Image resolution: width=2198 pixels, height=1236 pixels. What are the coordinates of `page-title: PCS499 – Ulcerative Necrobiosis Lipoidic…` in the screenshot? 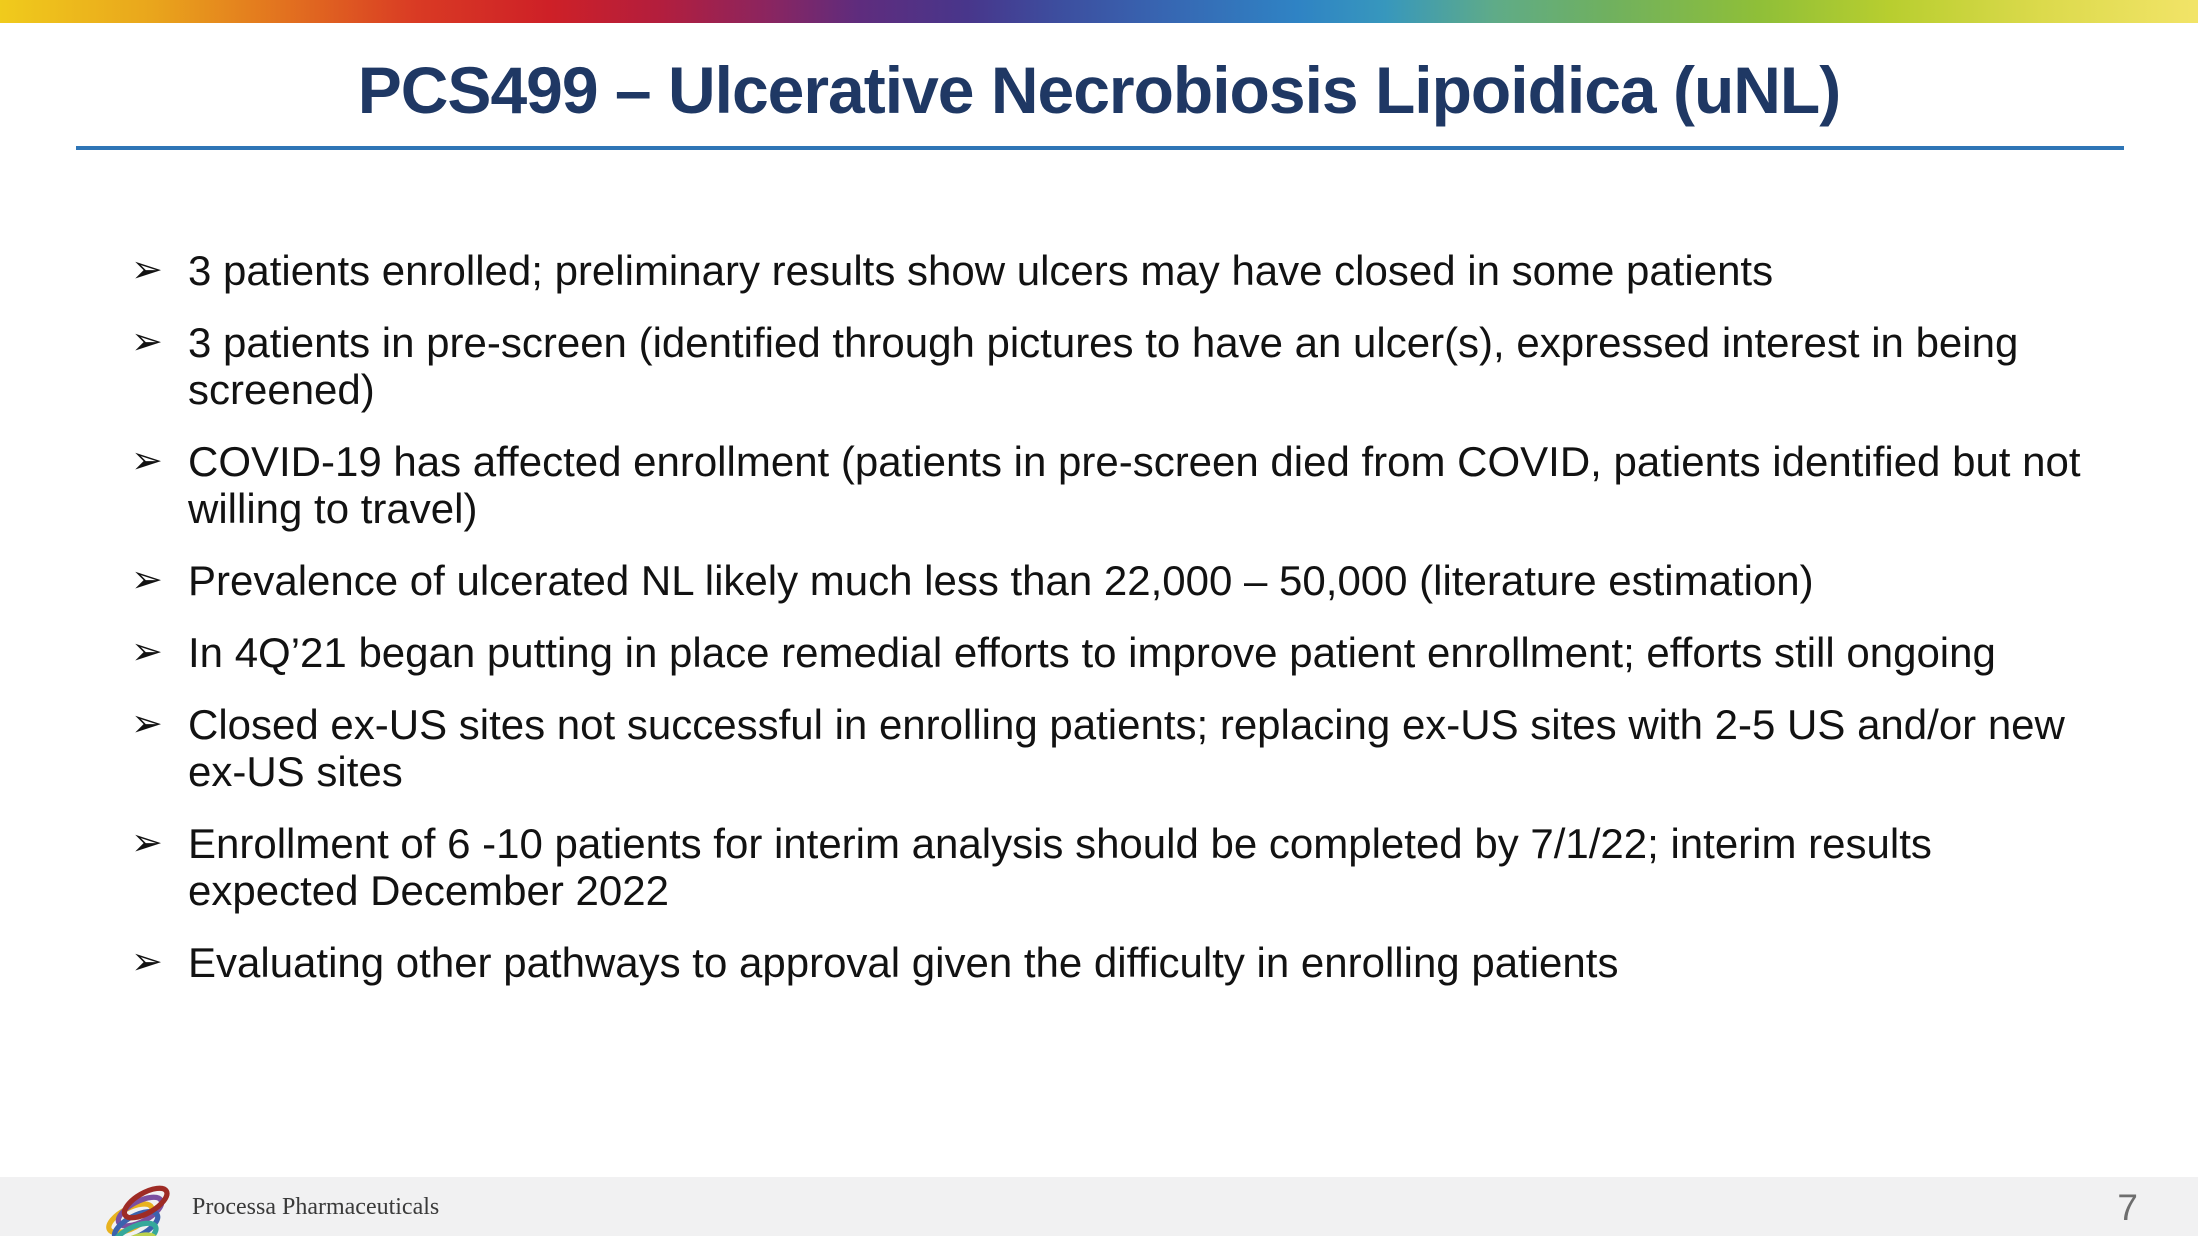 It's located at (1099, 90).